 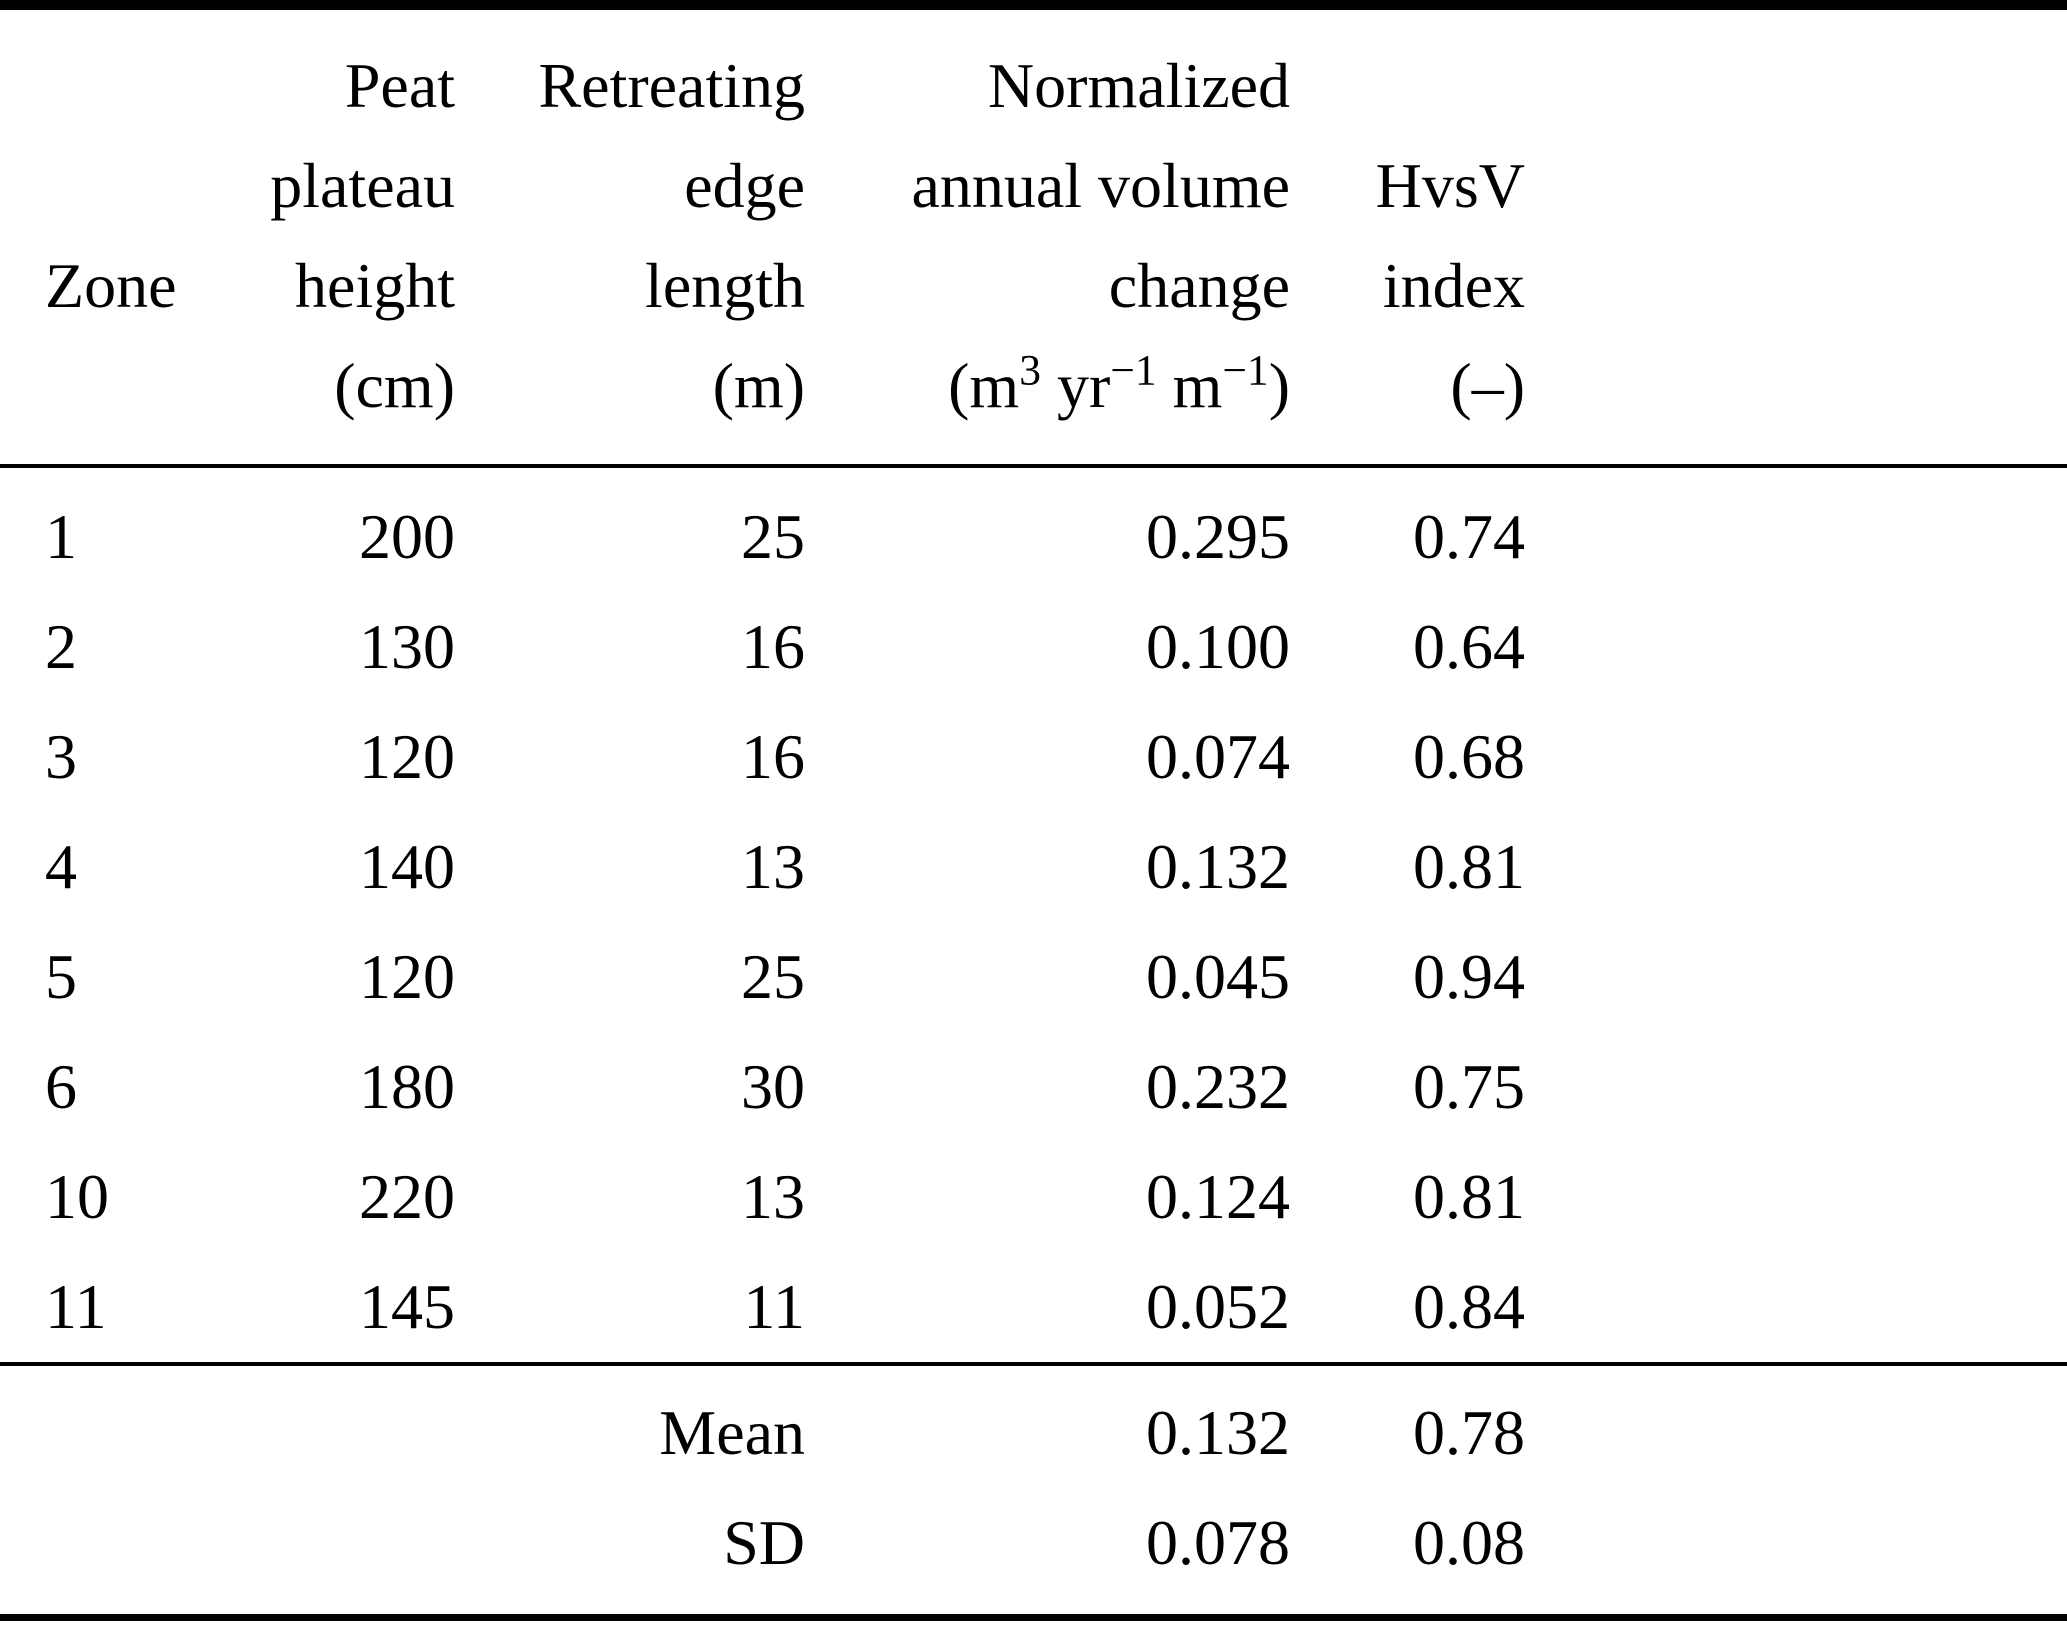 I want to click on header-line: height, so click(x=375, y=285).